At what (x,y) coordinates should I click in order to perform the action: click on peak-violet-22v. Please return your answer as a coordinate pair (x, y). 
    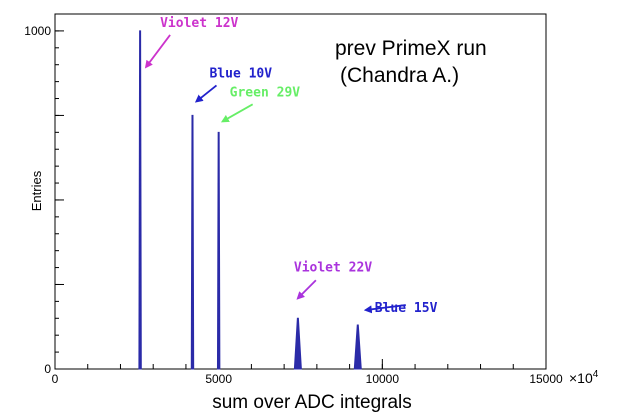
    Looking at the image, I should click on (297, 343).